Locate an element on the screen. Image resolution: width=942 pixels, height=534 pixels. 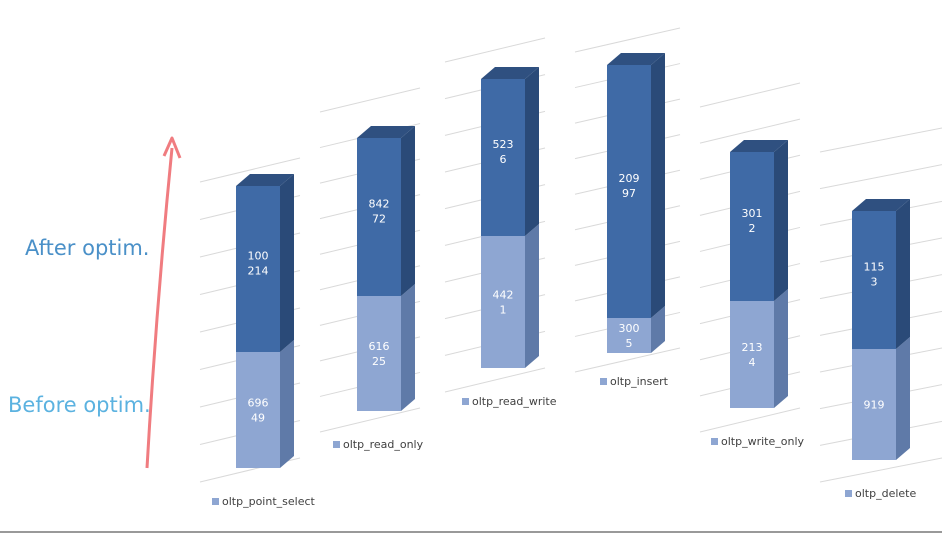
bar-after-oltp_delete-front is located at coordinates (874, 280).